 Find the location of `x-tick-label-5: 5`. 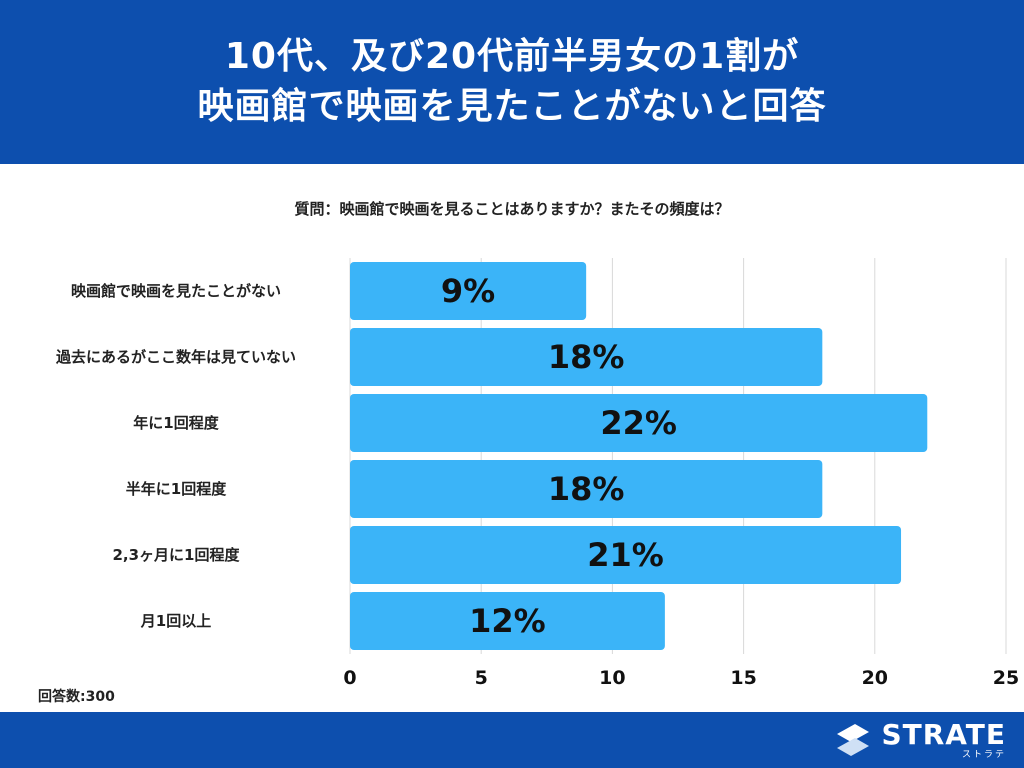

x-tick-label-5: 5 is located at coordinates (481, 678).